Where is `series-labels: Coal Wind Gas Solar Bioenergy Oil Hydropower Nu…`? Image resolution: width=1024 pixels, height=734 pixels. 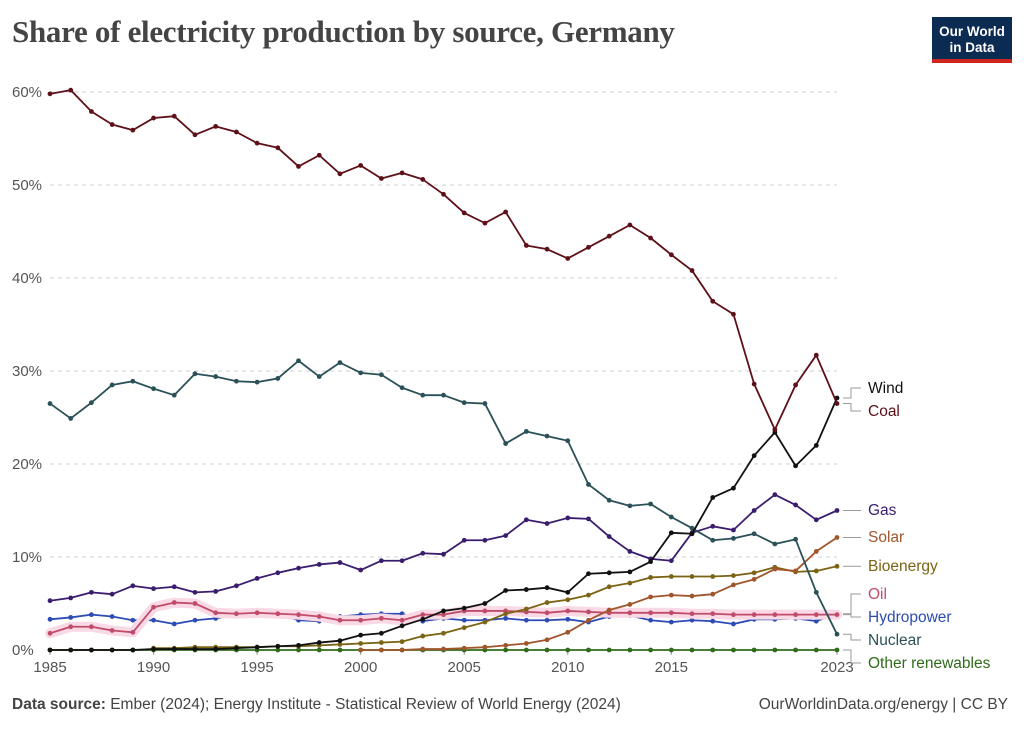 series-labels: Coal Wind Gas Solar Bioenergy Oil Hydropower Nu… is located at coordinates (917, 526).